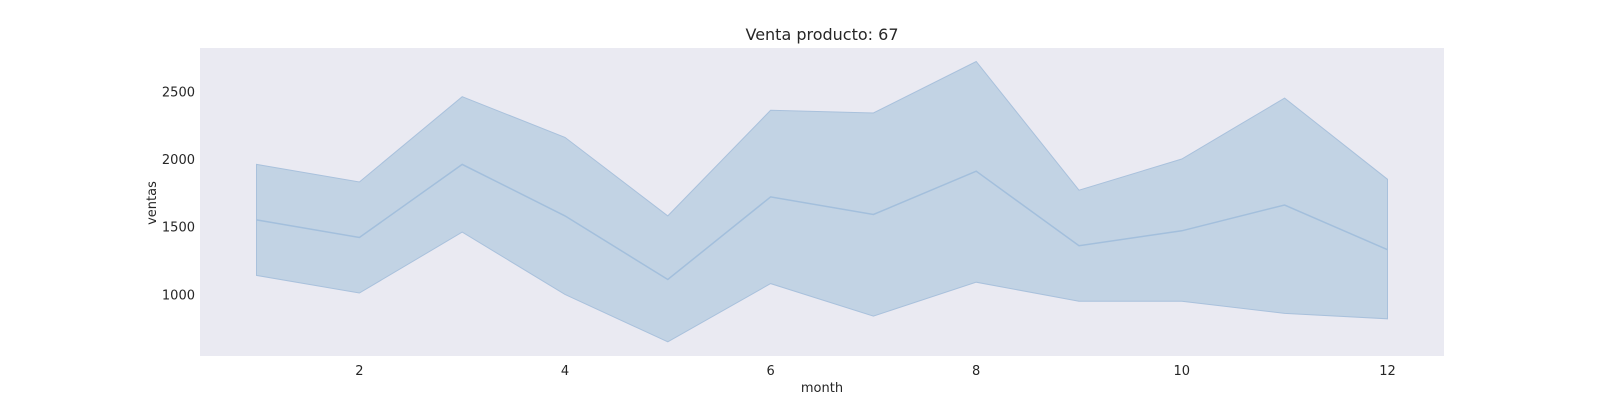  What do you see at coordinates (565, 371) in the screenshot?
I see `x-tick-label: 4` at bounding box center [565, 371].